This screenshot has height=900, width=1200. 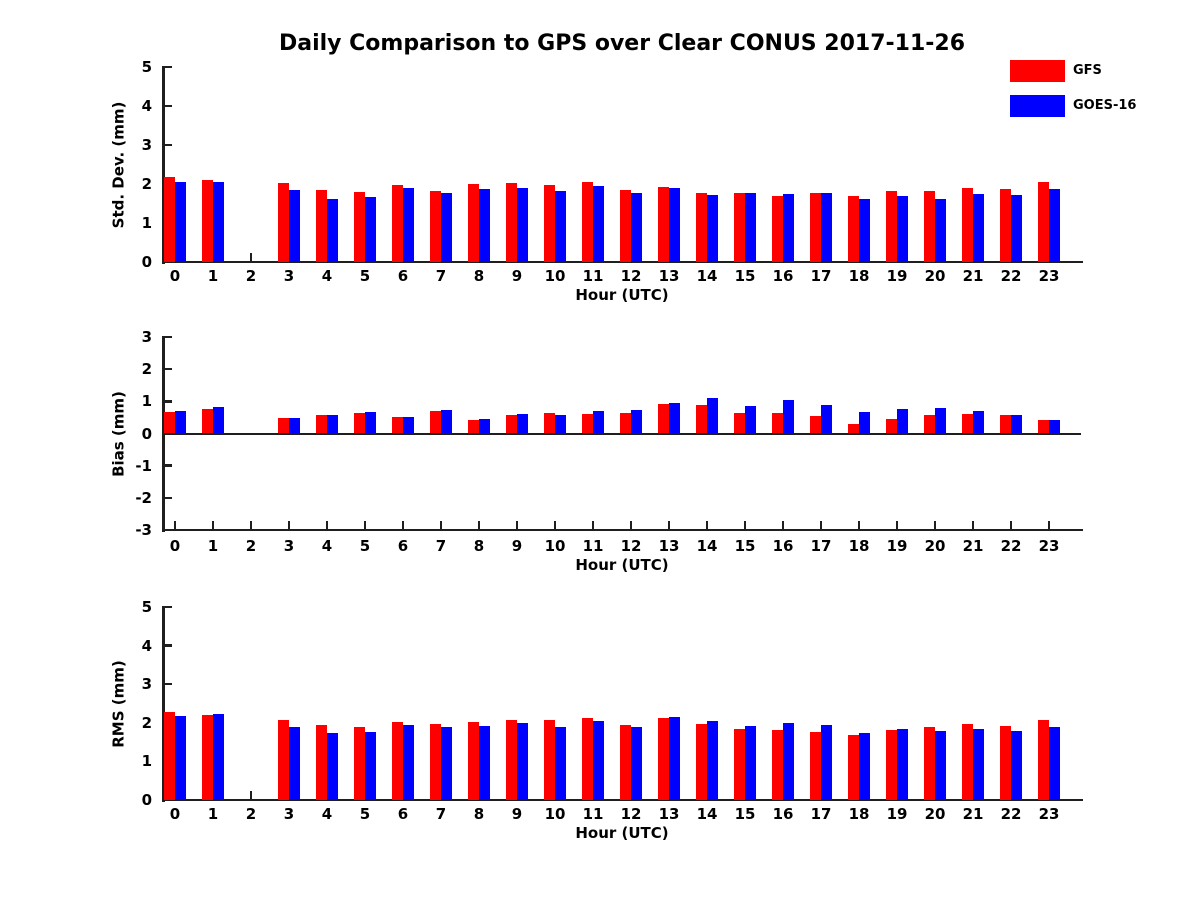 What do you see at coordinates (1049, 276) in the screenshot?
I see `x-tick-label-std-dev-23: 23` at bounding box center [1049, 276].